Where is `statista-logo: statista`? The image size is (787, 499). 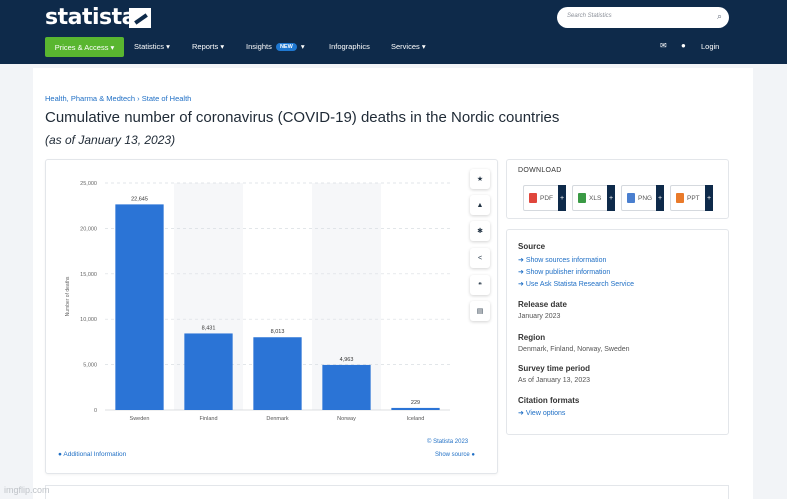
statista-logo: statista is located at coordinates (90, 17).